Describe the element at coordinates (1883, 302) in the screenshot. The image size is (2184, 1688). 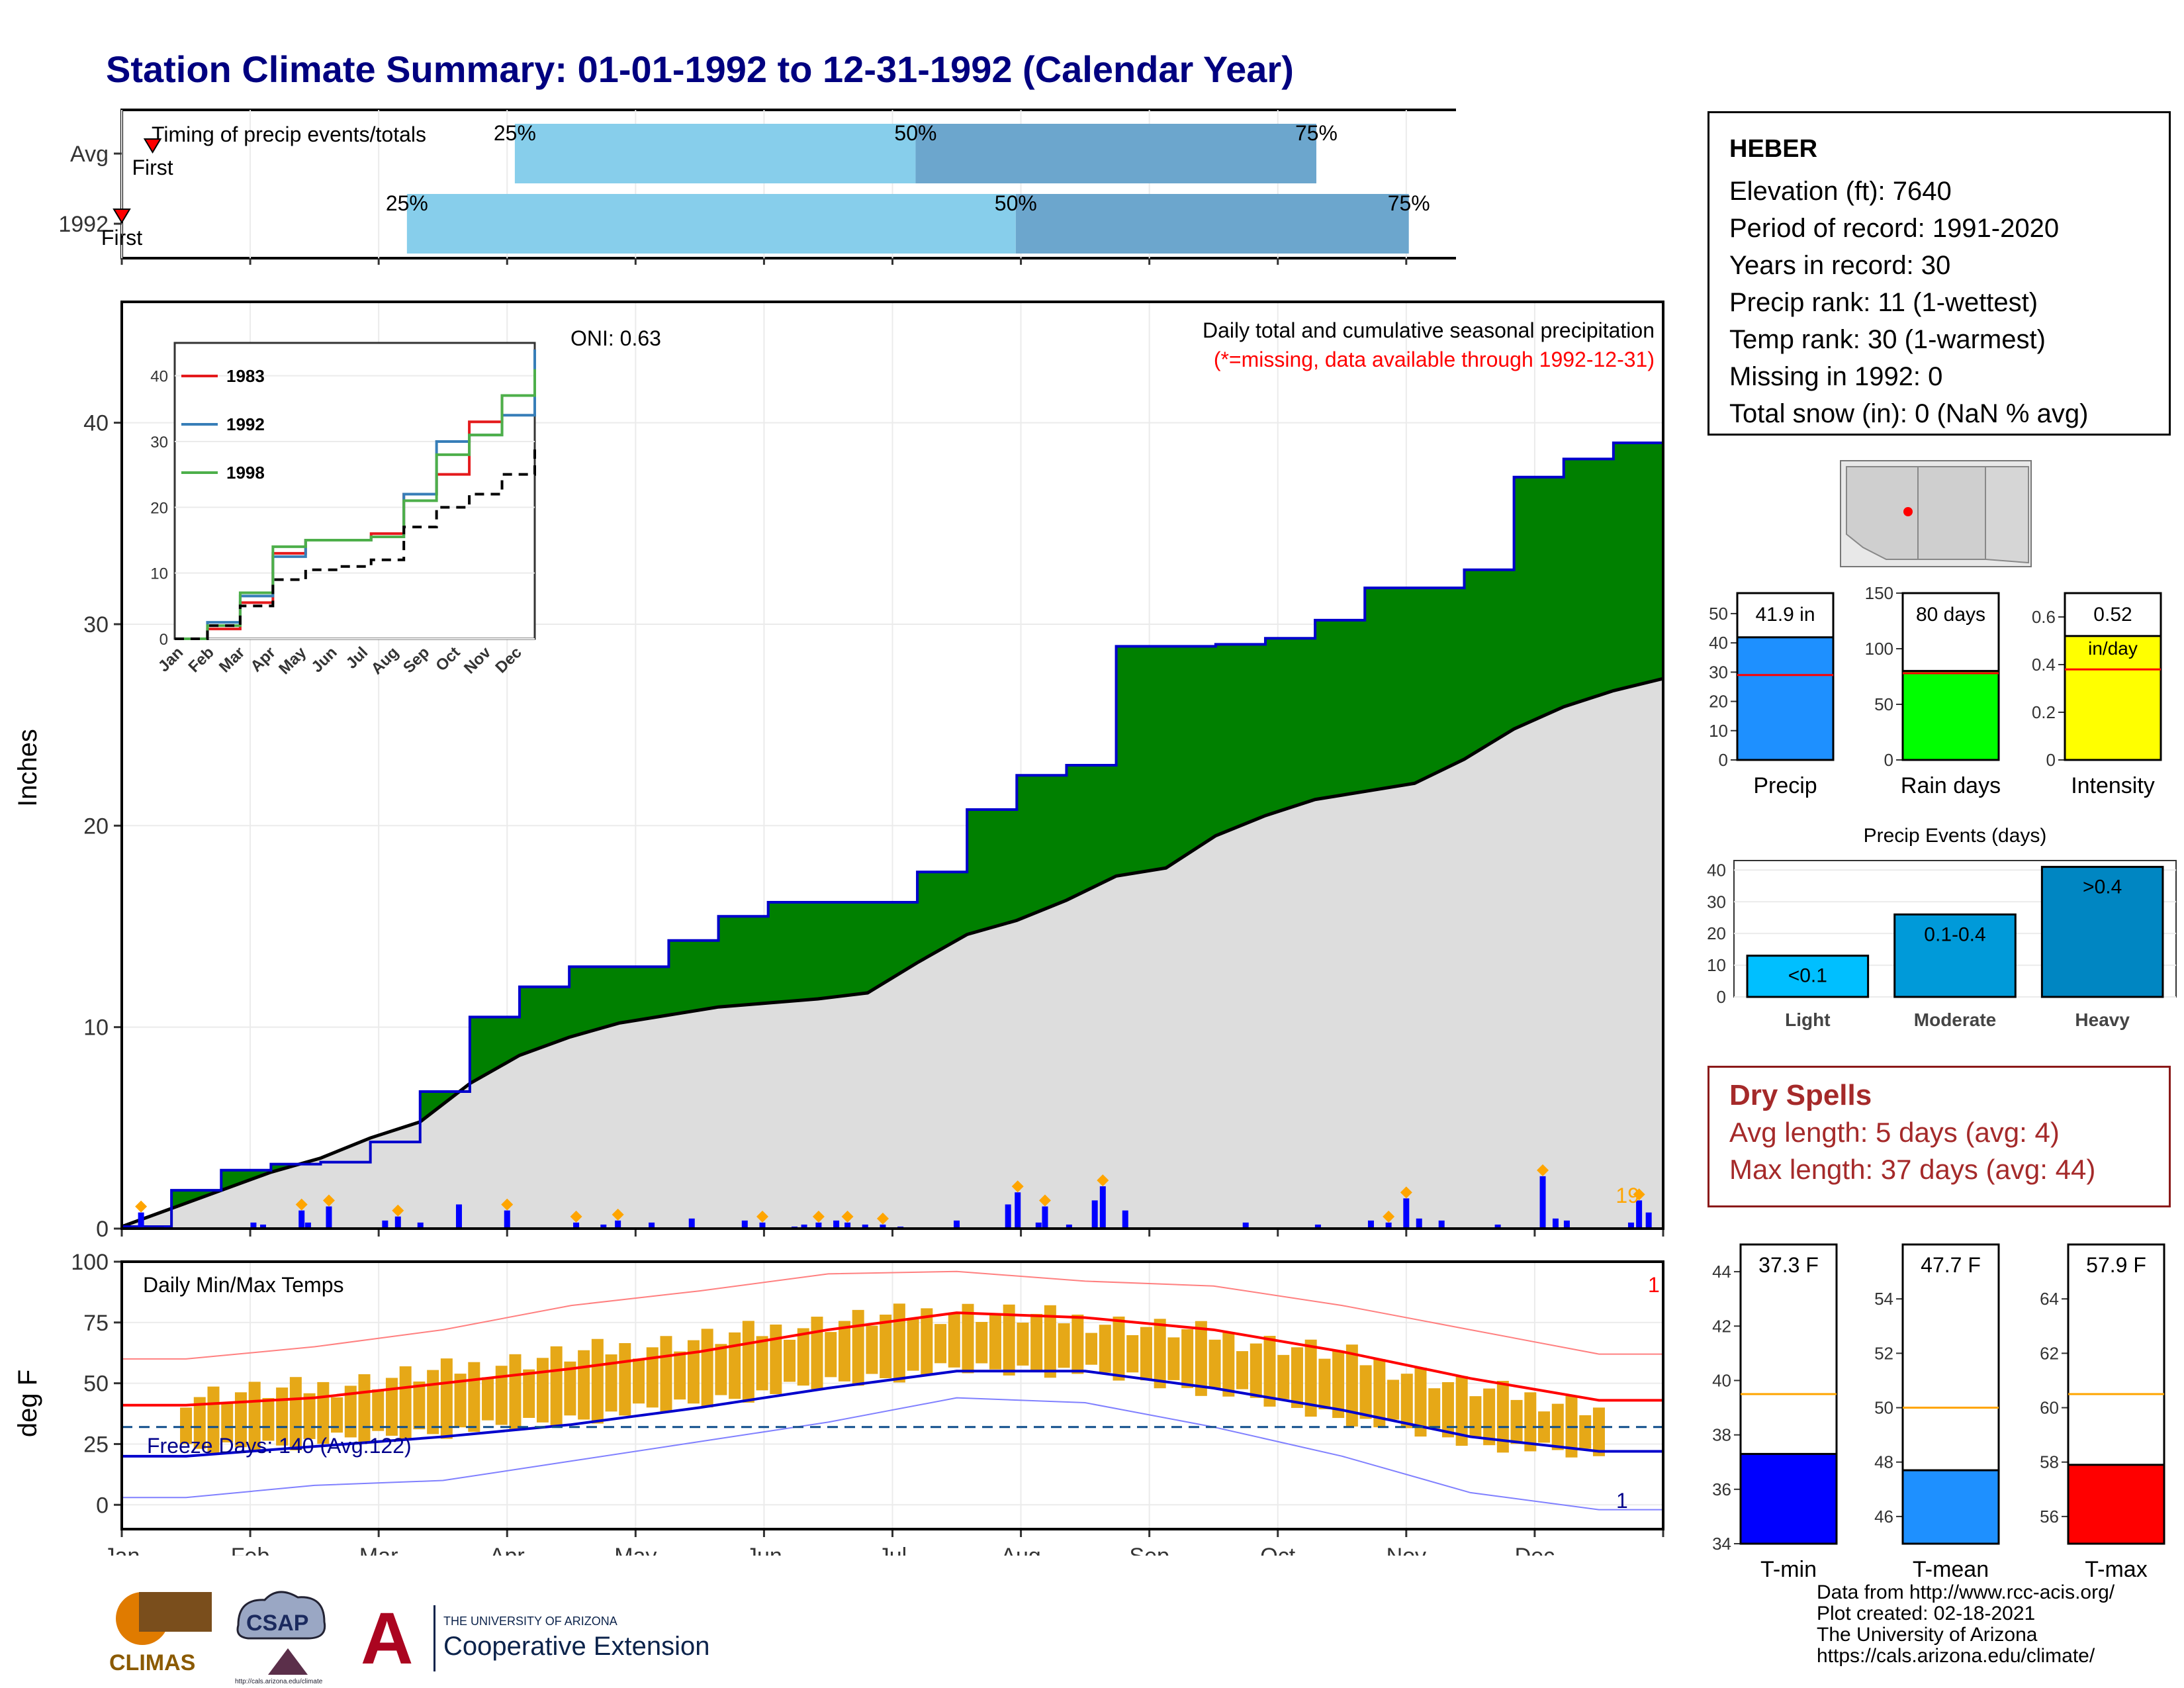
I see `station-precip-rank: Precip rank: 11 (1-wettest)` at that location.